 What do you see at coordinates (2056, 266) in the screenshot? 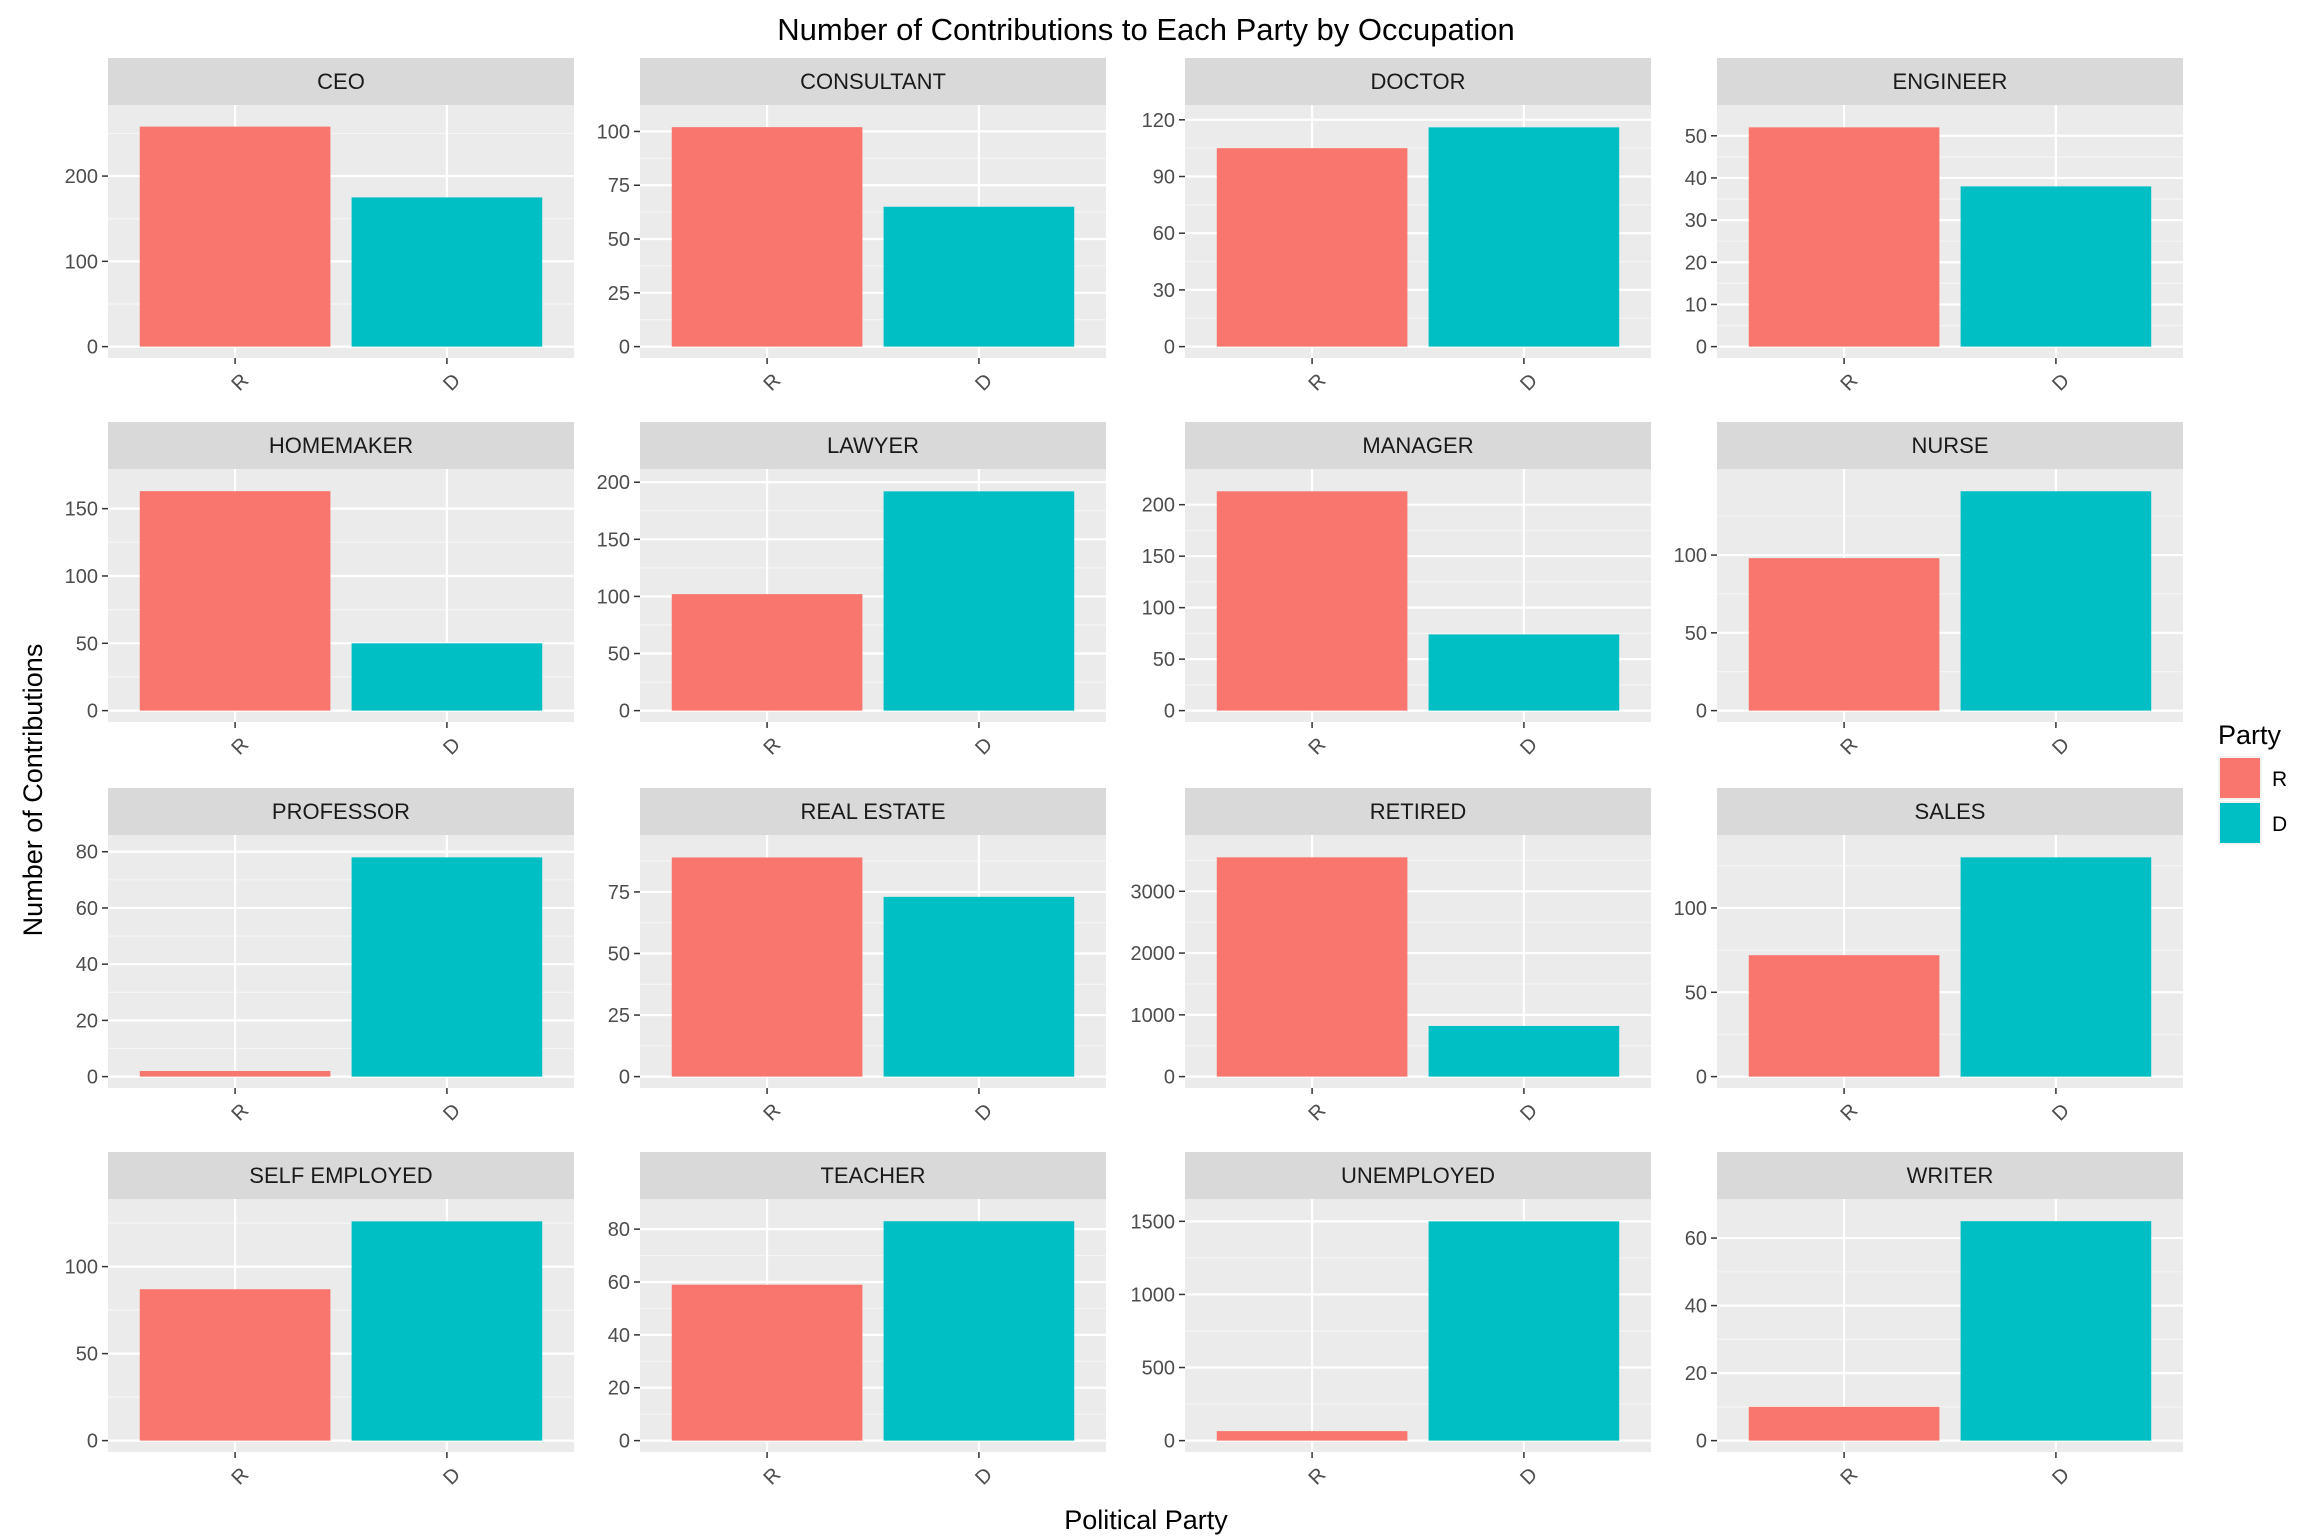
I see `bar-engineer-d` at bounding box center [2056, 266].